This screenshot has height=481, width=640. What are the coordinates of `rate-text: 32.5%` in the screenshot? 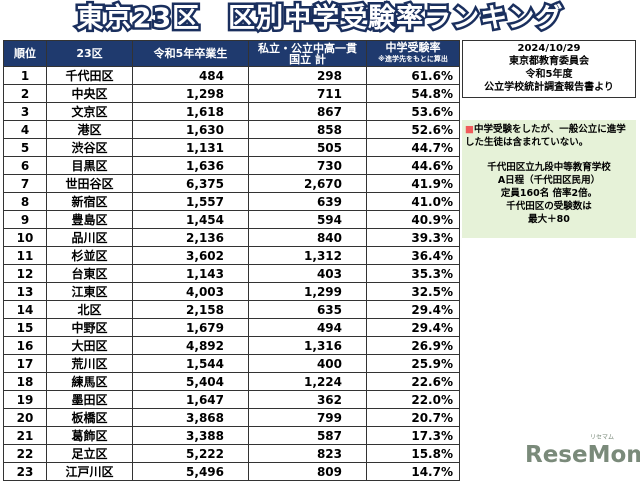 It's located at (432, 291).